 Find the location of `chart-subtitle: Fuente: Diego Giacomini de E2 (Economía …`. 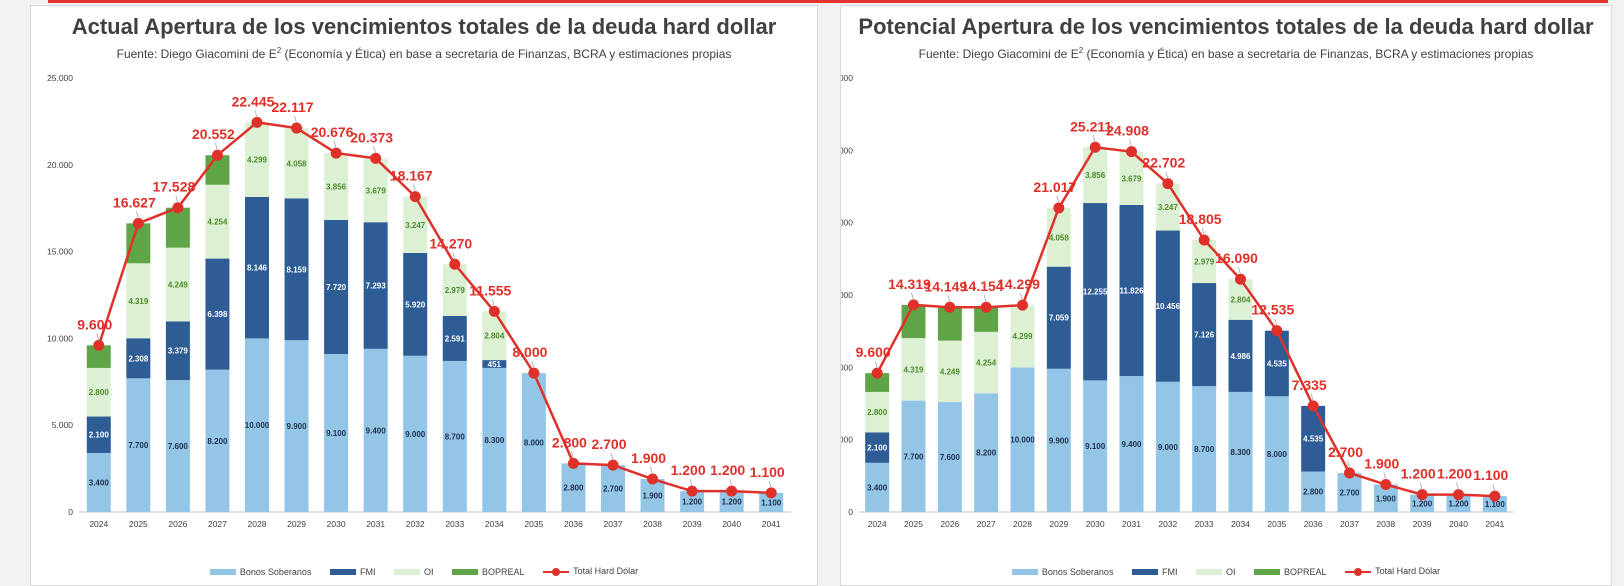

chart-subtitle: Fuente: Diego Giacomini de E2 (Economía … is located at coordinates (424, 53).